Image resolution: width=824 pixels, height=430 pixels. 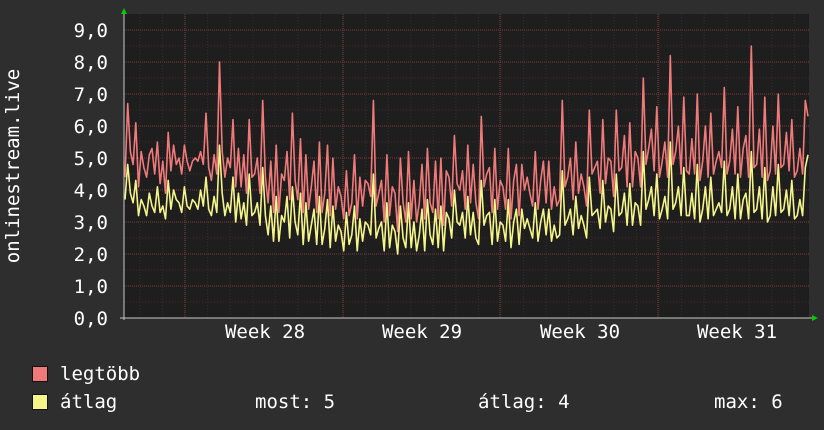 What do you see at coordinates (295, 402) in the screenshot?
I see `stat-current: most: 5` at bounding box center [295, 402].